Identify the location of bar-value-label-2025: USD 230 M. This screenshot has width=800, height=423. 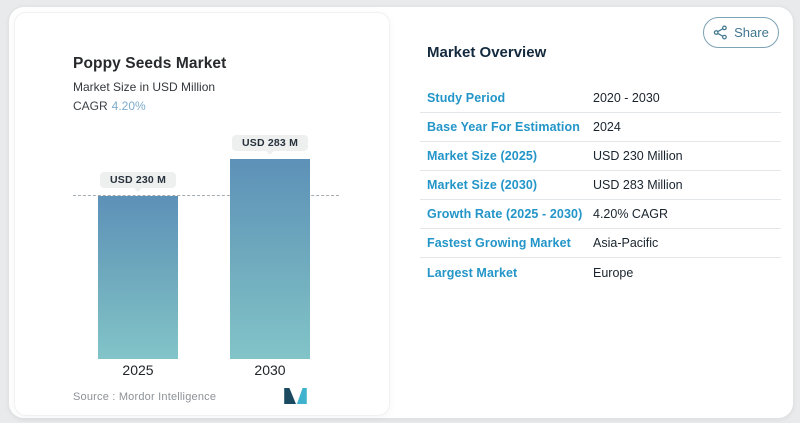
(138, 180).